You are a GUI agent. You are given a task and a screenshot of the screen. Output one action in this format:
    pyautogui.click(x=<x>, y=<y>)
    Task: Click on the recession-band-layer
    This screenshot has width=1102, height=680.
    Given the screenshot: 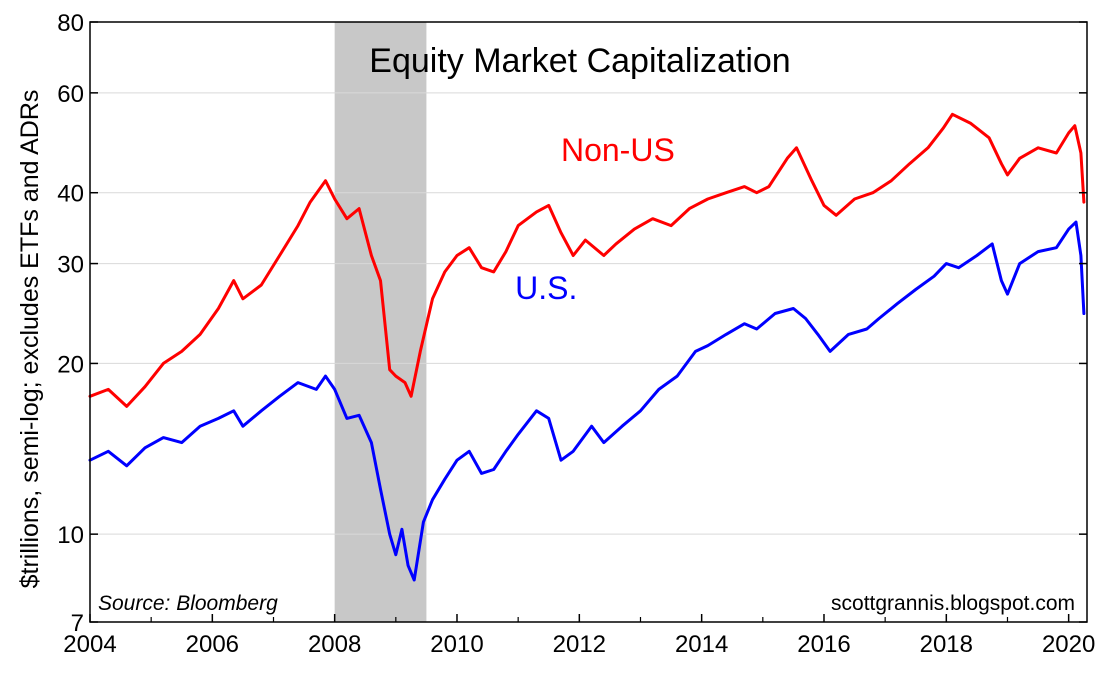 What is the action you would take?
    pyautogui.click(x=380, y=322)
    